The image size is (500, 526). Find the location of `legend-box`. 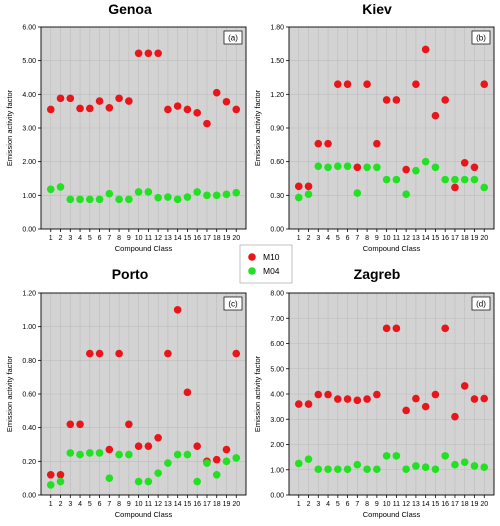

legend-box is located at coordinates (266, 264).